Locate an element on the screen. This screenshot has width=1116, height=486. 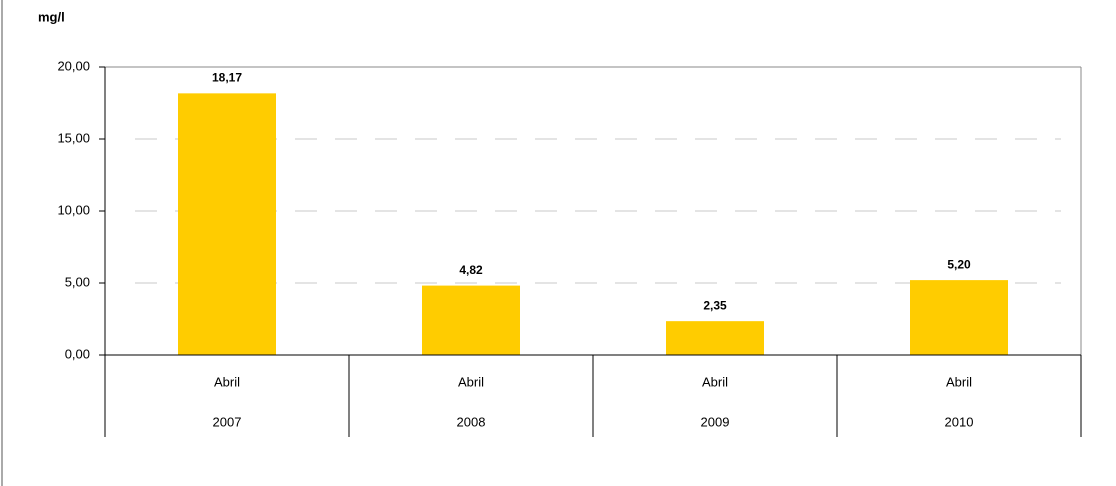
y-tick-label: 0,00 is located at coordinates (77, 353).